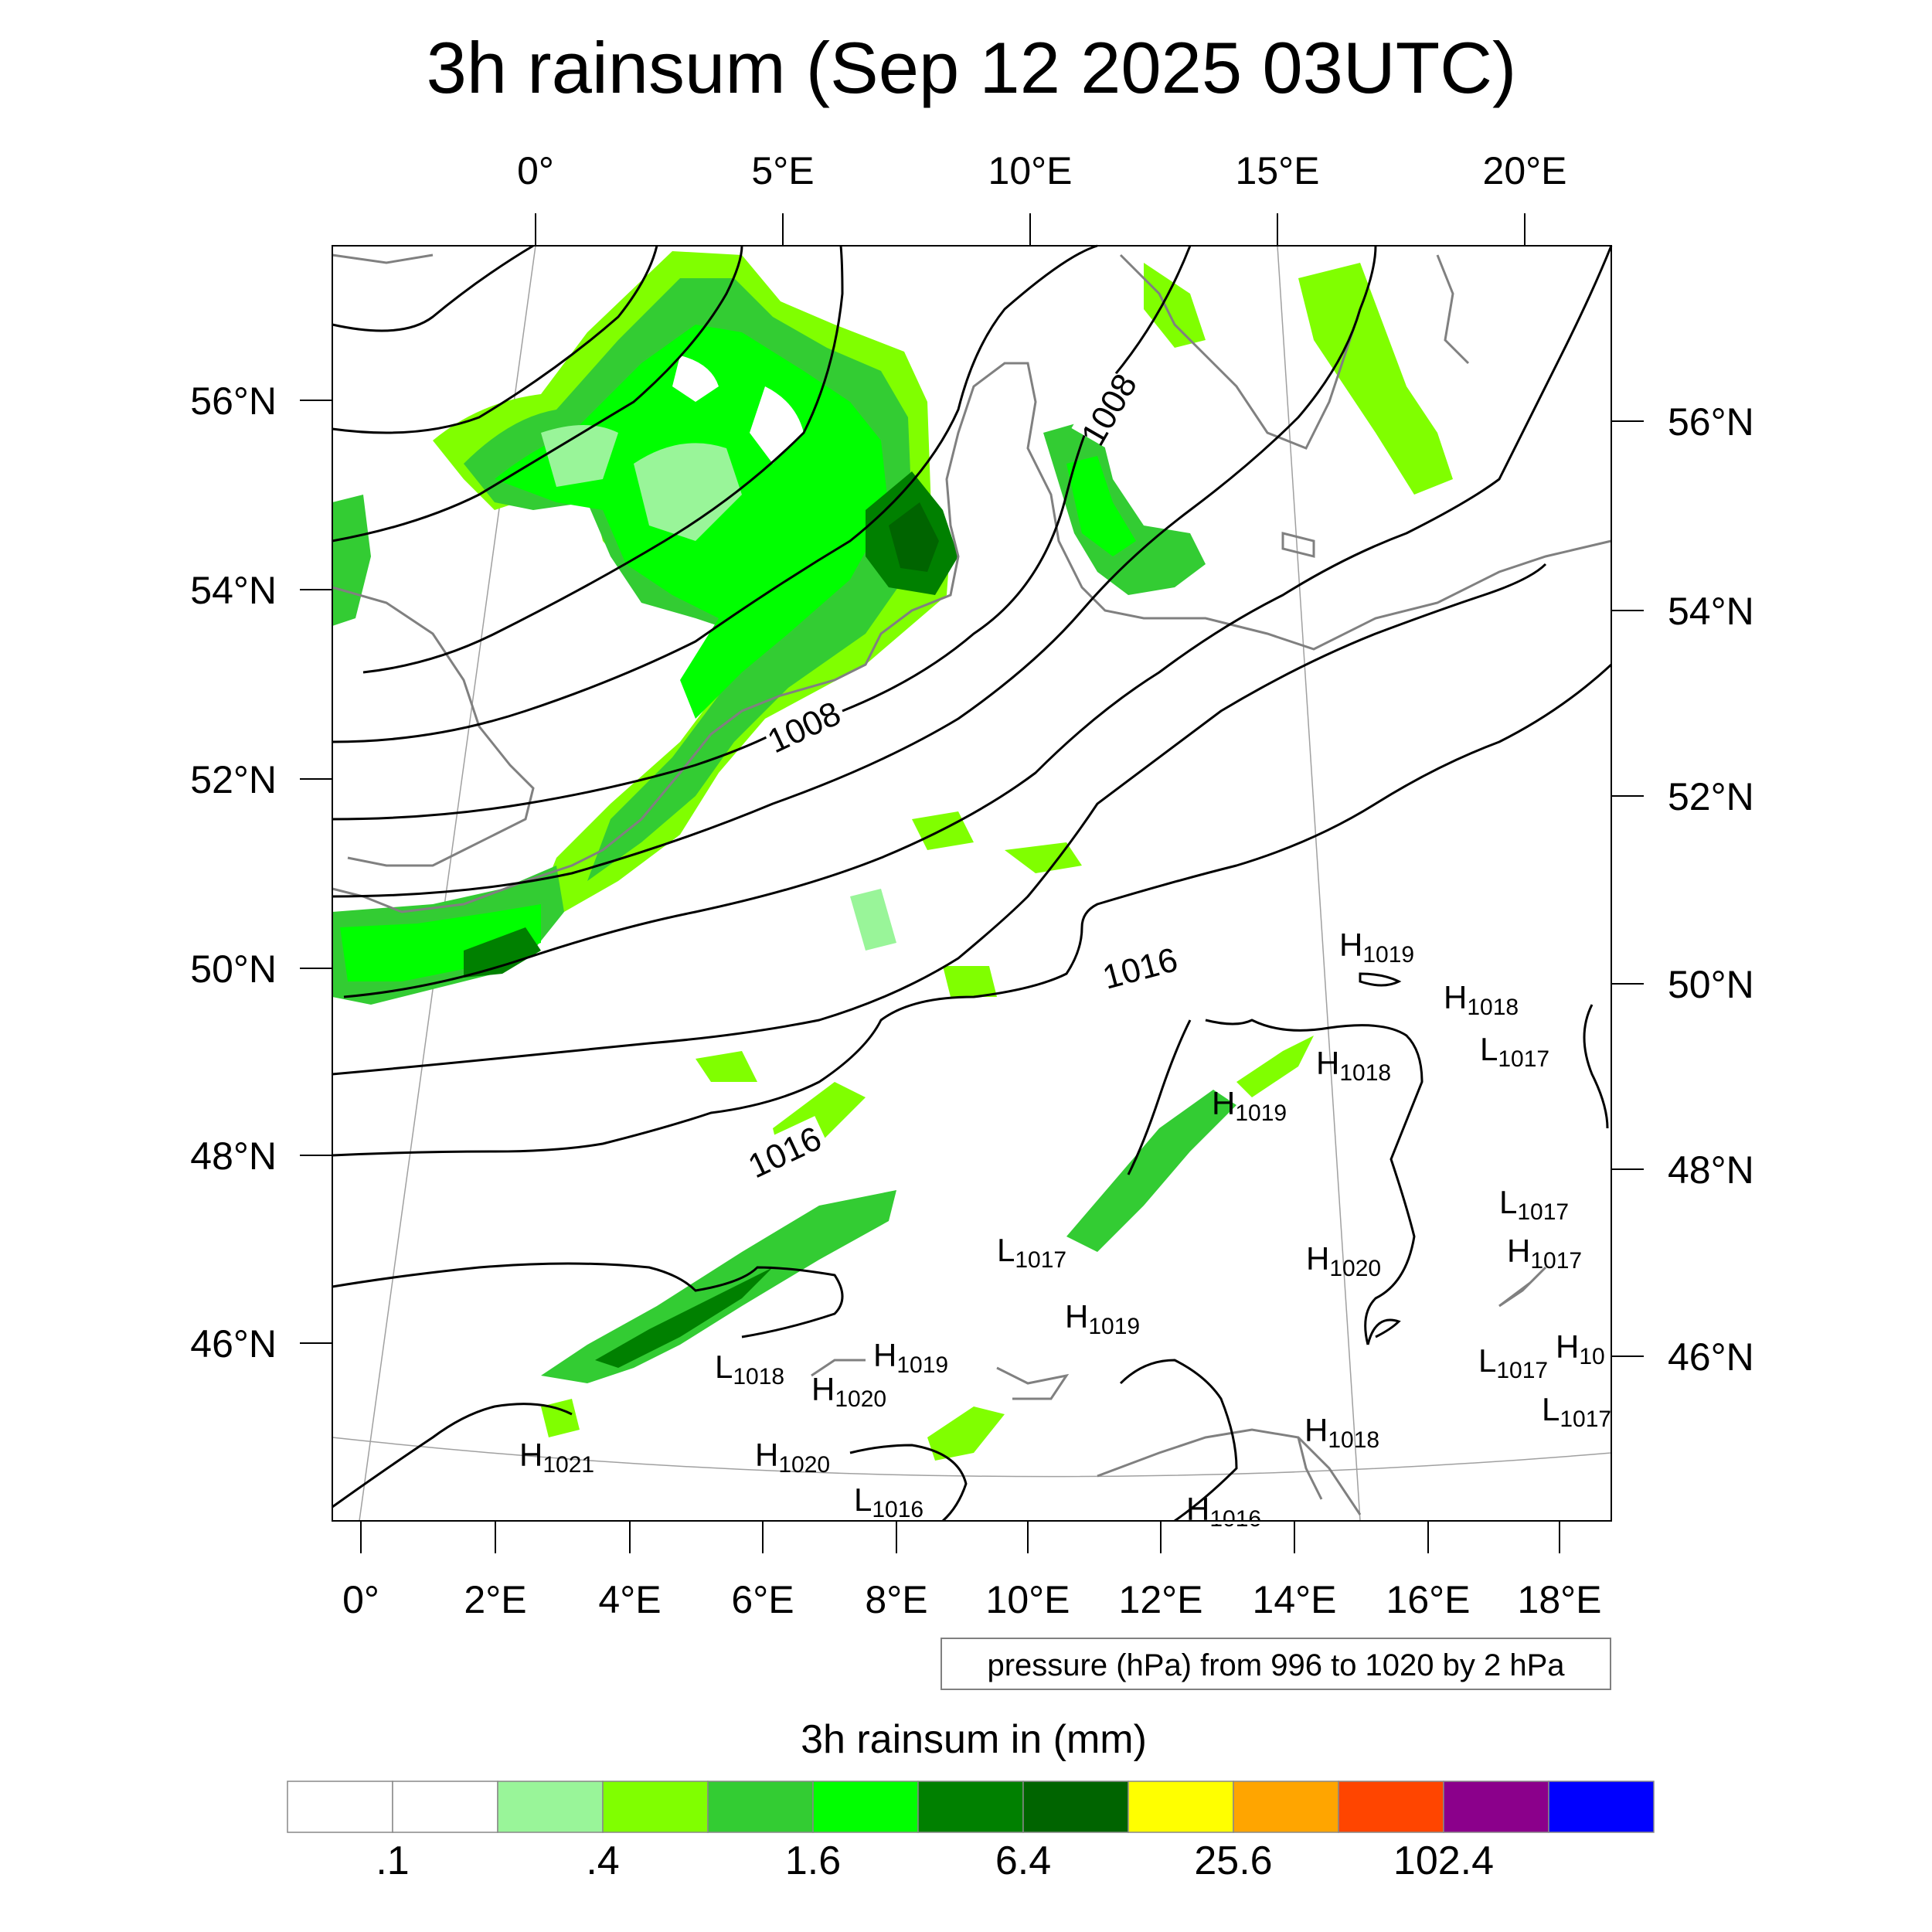 This screenshot has width=1932, height=1932. Describe the element at coordinates (234, 590) in the screenshot. I see `left-lat-label: 54°N` at that location.